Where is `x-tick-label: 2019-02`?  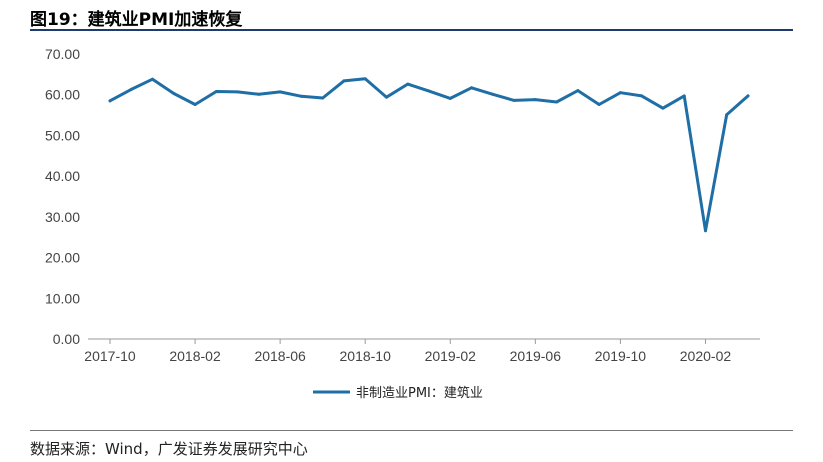 x-tick-label: 2019-02 is located at coordinates (451, 356).